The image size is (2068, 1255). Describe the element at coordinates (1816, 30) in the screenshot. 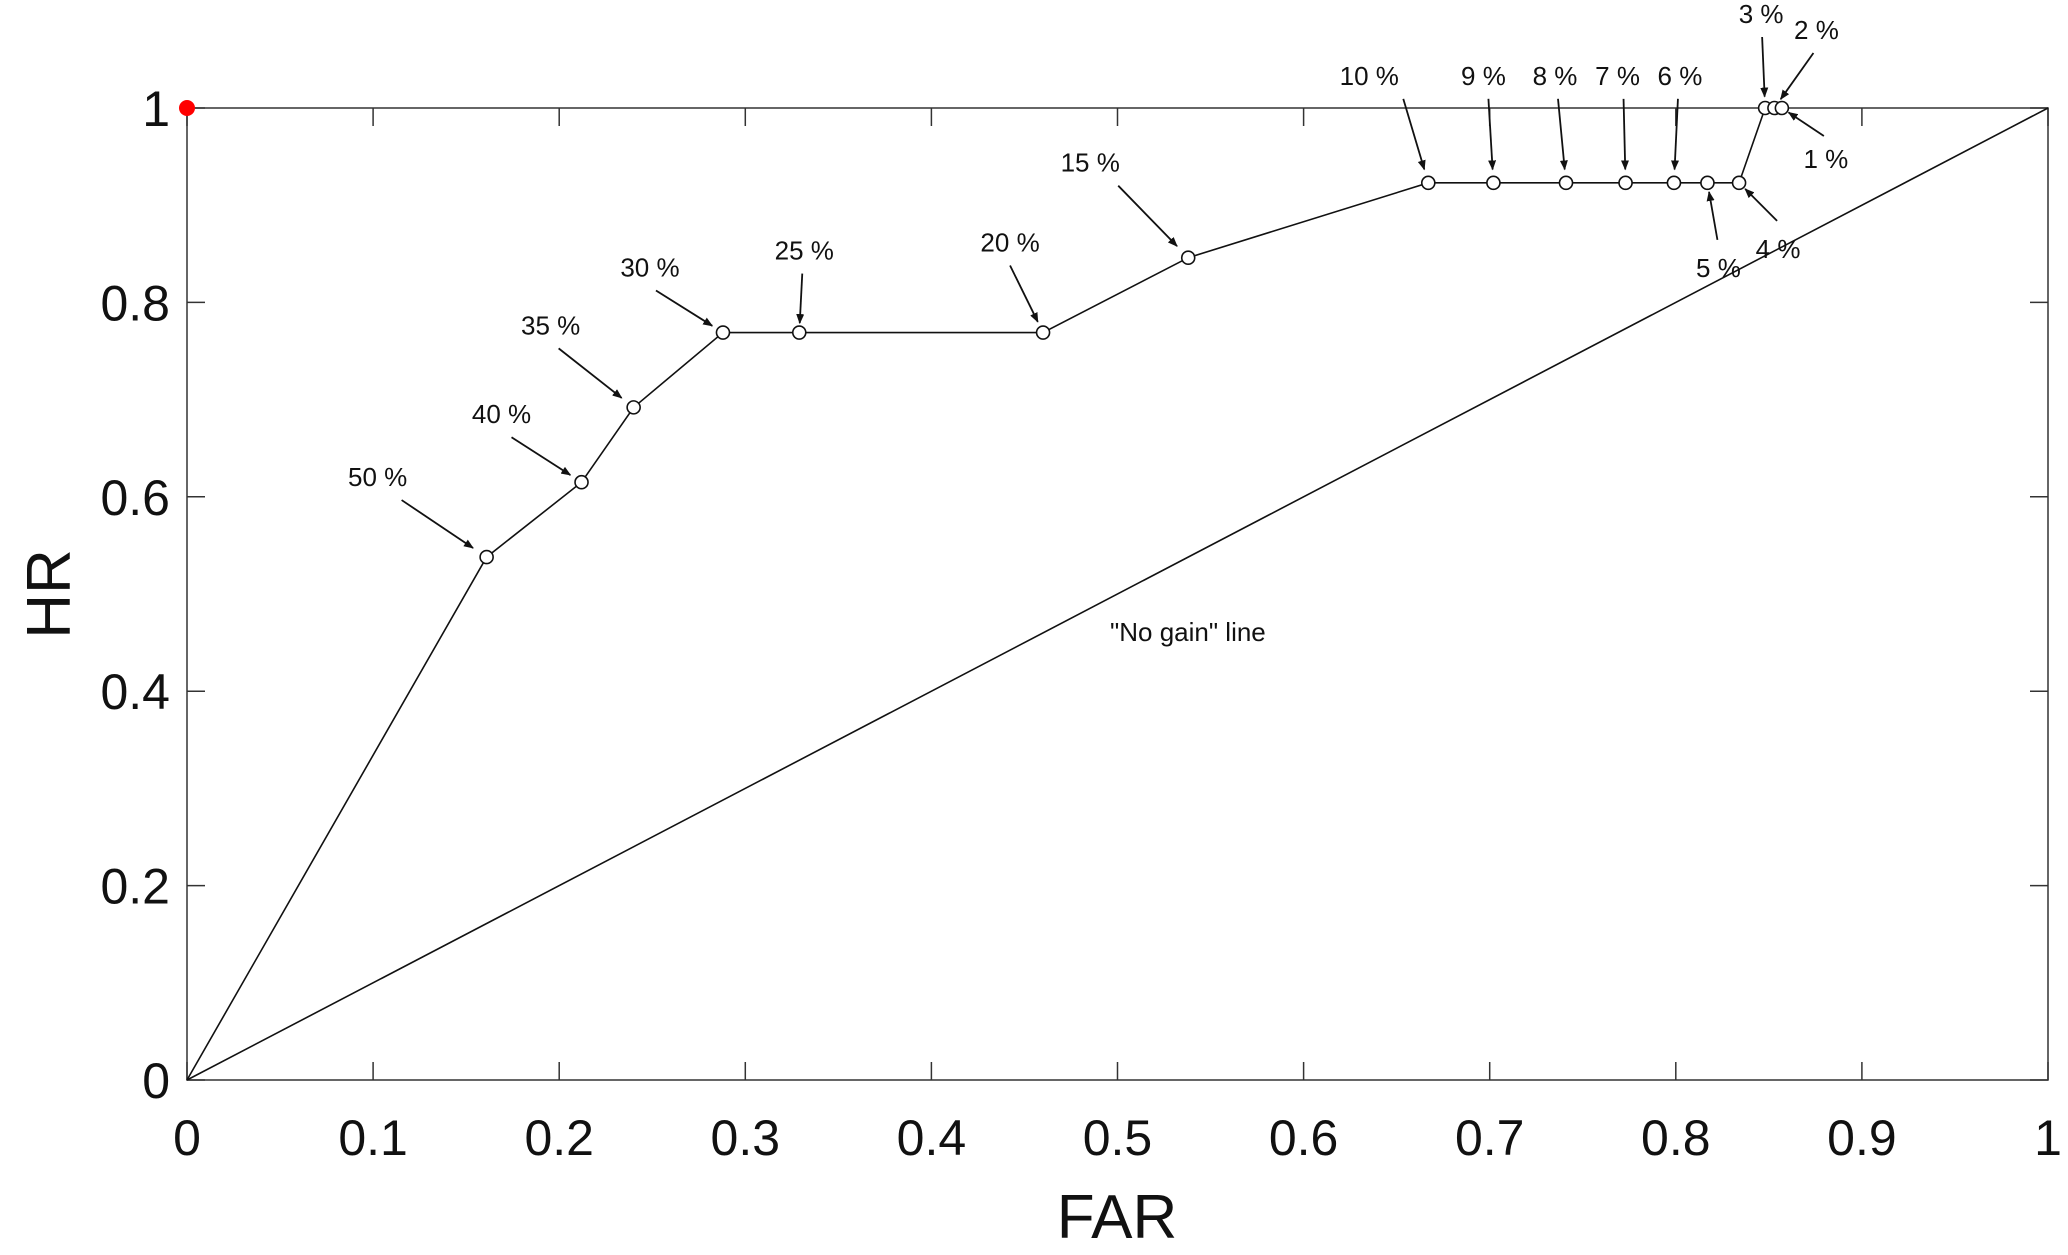

I see `annotation-label: 2 %` at that location.